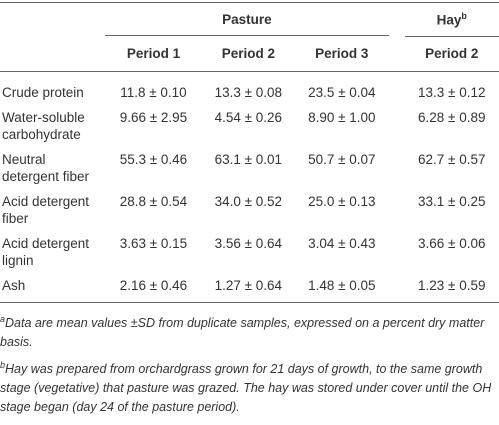 The height and width of the screenshot is (425, 499). What do you see at coordinates (248, 92) in the screenshot?
I see `cell-value: 13.3 ± 0.08` at bounding box center [248, 92].